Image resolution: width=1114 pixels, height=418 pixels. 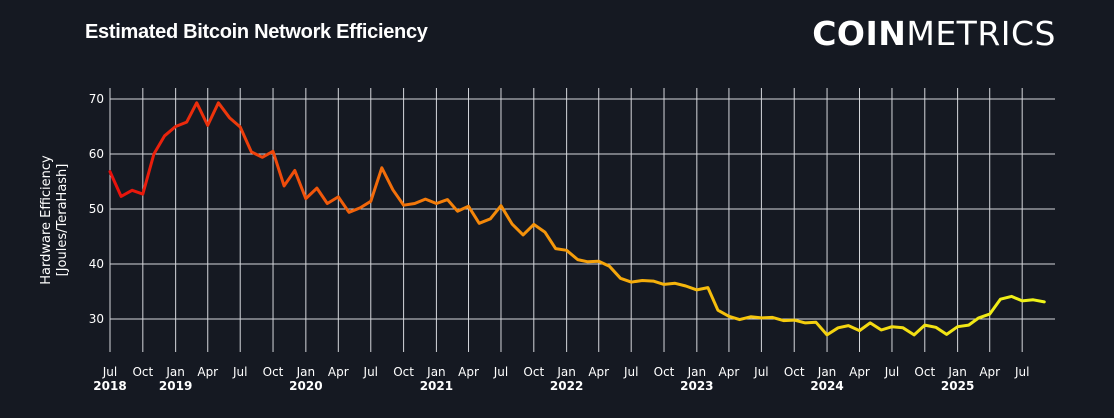 What do you see at coordinates (256, 32) in the screenshot?
I see `chart-title: Estimated Bitcoin Network Efficiency` at bounding box center [256, 32].